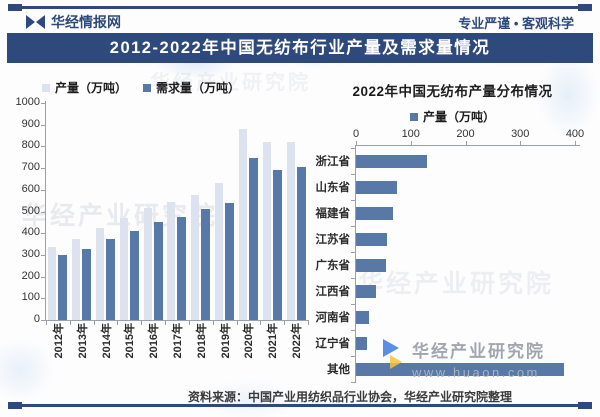  What do you see at coordinates (349, 397) in the screenshot?
I see `source-note: 资料来源：中国产业用纺织品行业协会，华经产业研究院整理` at bounding box center [349, 397].